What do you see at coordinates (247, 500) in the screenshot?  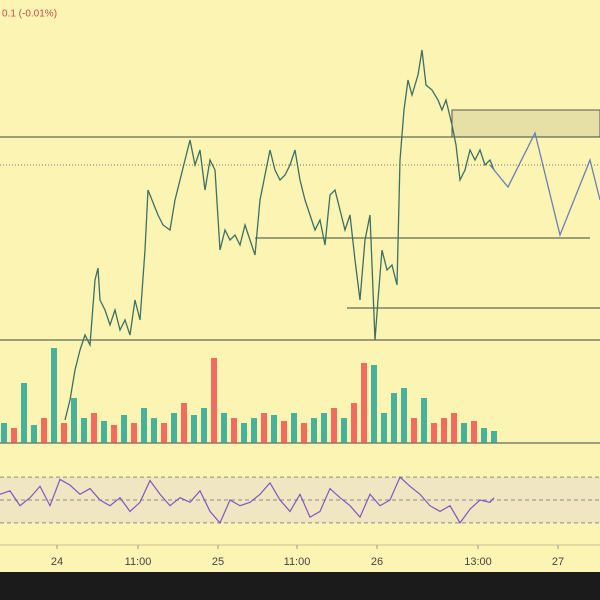 I see `rsi-line` at bounding box center [247, 500].